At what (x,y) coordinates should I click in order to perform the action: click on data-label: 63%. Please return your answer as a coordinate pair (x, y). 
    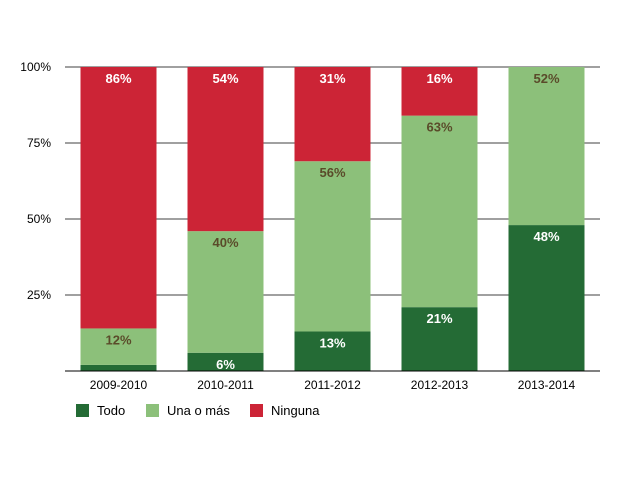
    Looking at the image, I should click on (439, 127).